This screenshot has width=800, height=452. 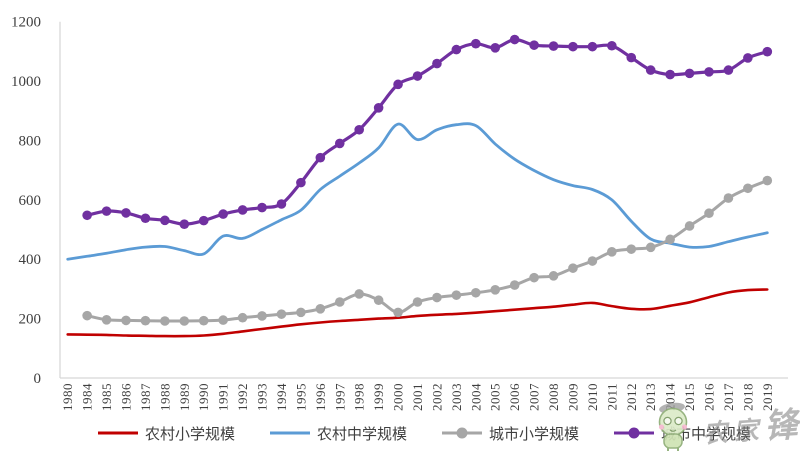 I want to click on x-tick-label: 1999, so click(x=378, y=397).